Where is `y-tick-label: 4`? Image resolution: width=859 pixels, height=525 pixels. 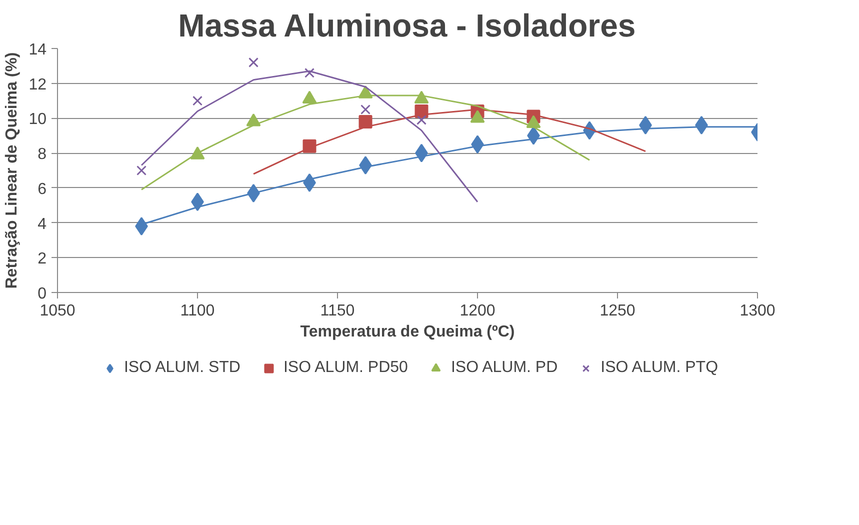 y-tick-label: 4 is located at coordinates (42, 224).